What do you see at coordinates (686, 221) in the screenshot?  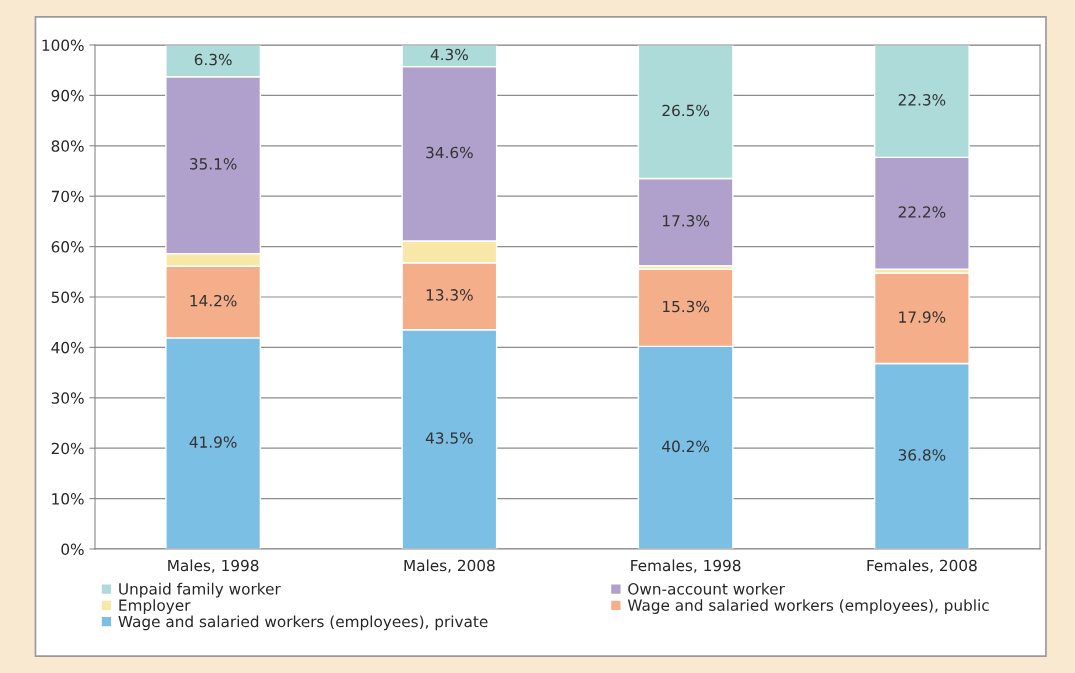 I see `data-label: 17.3%` at bounding box center [686, 221].